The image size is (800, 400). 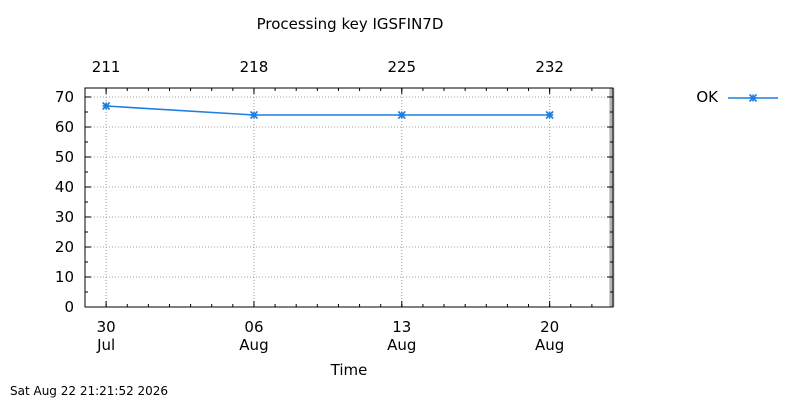 I want to click on legend: OK, so click(x=737, y=97).